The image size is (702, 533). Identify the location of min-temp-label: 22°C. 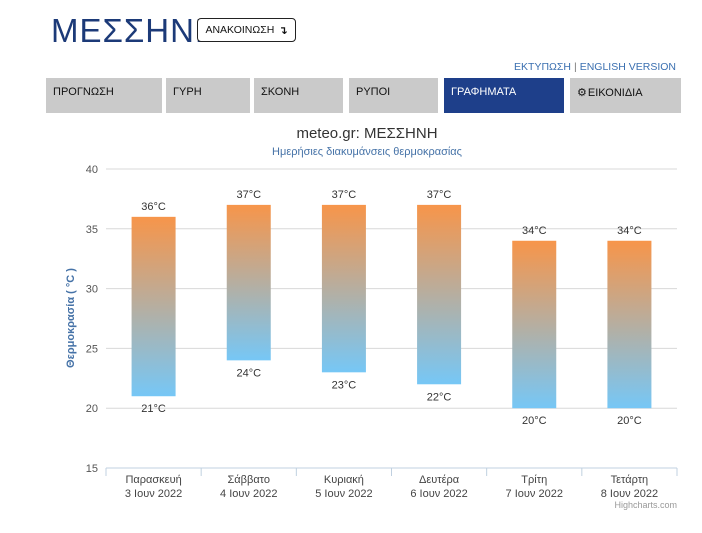
(439, 397).